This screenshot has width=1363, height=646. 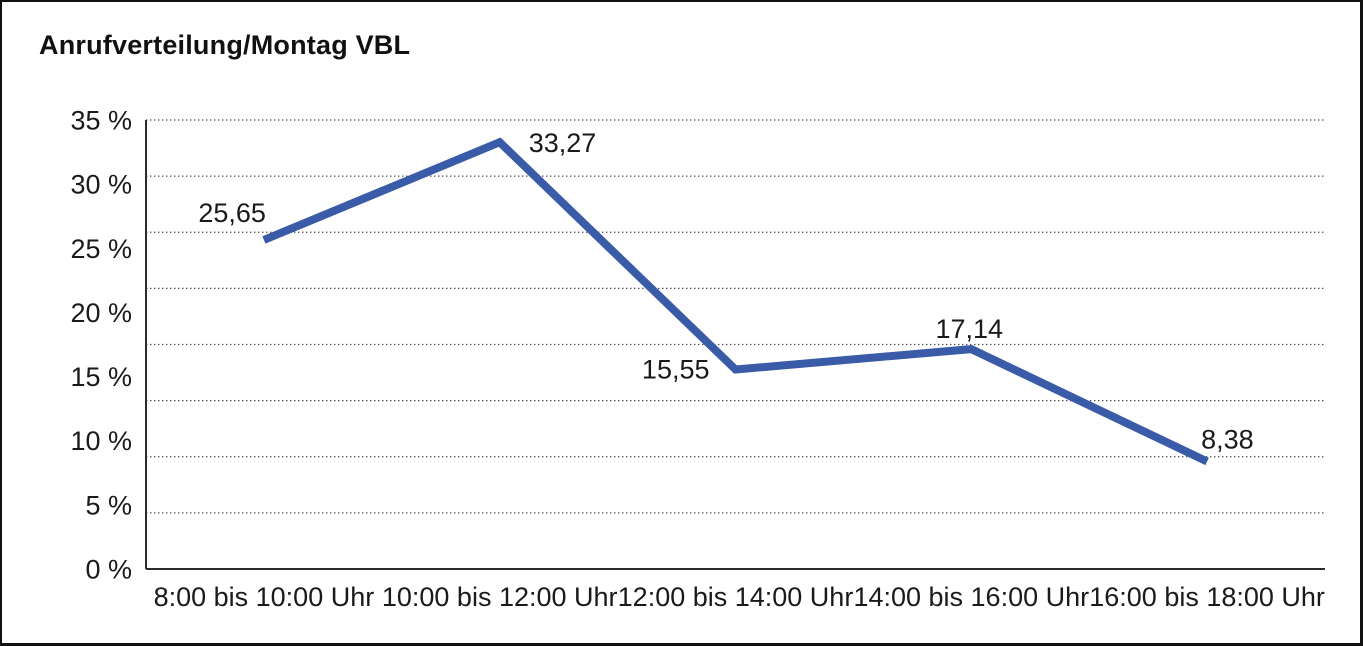 I want to click on x-tick-label: 10:00 bis 12:00 Uhr, so click(x=500, y=597).